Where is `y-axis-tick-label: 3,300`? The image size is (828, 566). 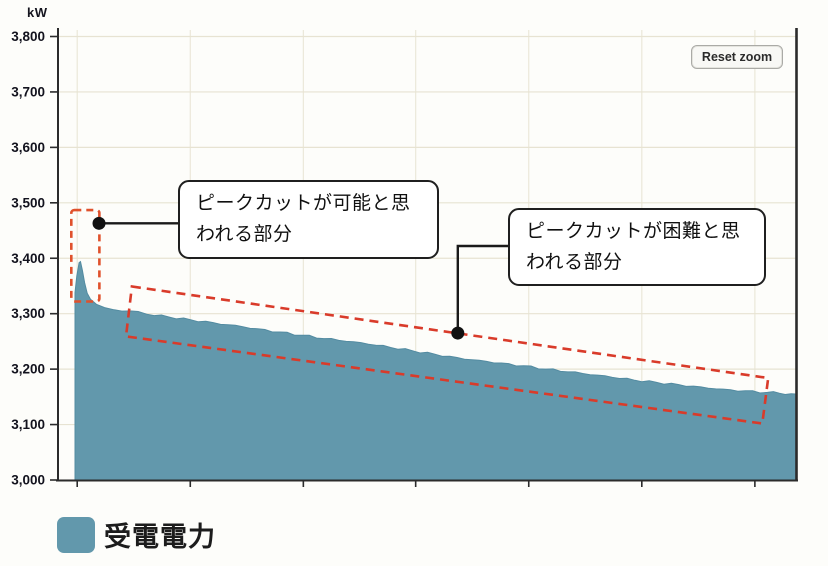
y-axis-tick-label: 3,300 is located at coordinates (28, 313).